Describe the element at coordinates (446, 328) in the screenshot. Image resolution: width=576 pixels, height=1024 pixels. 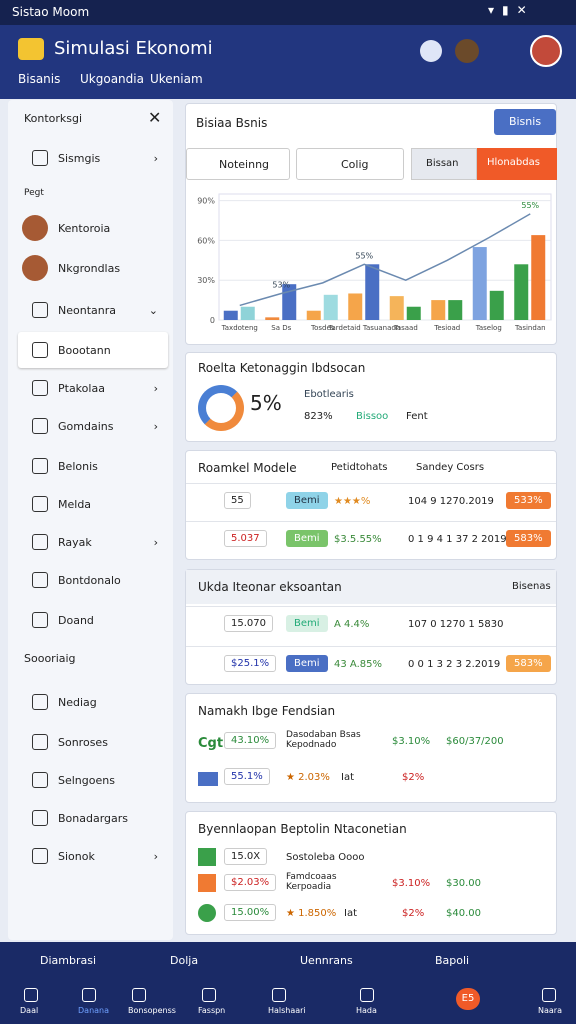
I see `x-tick-label: Tesioad` at that location.